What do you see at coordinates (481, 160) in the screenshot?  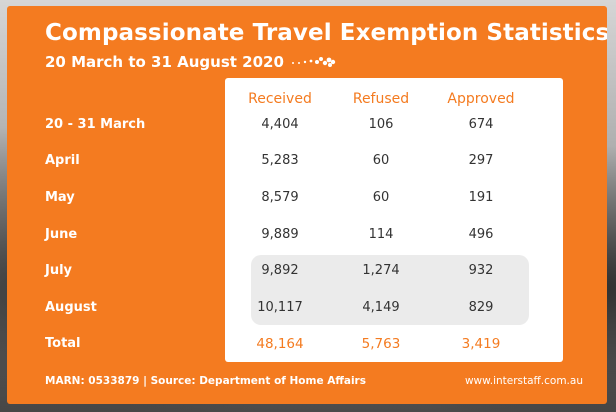 I see `table-cell-approved: 297` at bounding box center [481, 160].